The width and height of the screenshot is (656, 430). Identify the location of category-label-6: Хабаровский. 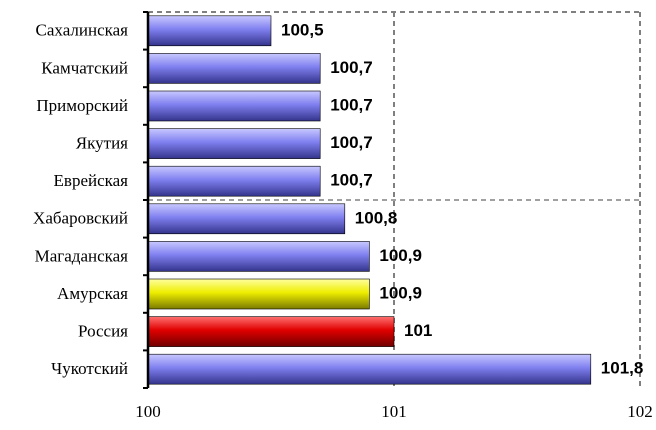
(80, 218).